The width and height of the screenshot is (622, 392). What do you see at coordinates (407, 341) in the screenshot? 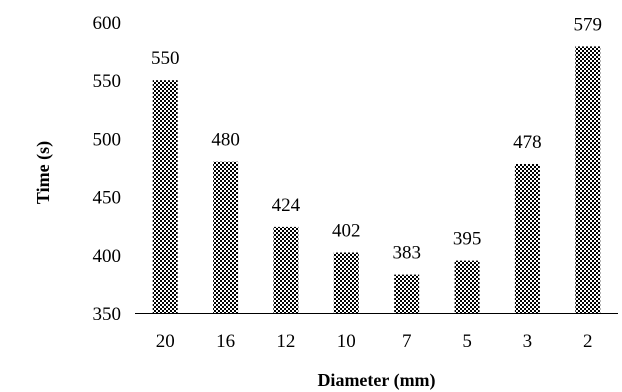
I see `x-tick-label: 7` at bounding box center [407, 341].